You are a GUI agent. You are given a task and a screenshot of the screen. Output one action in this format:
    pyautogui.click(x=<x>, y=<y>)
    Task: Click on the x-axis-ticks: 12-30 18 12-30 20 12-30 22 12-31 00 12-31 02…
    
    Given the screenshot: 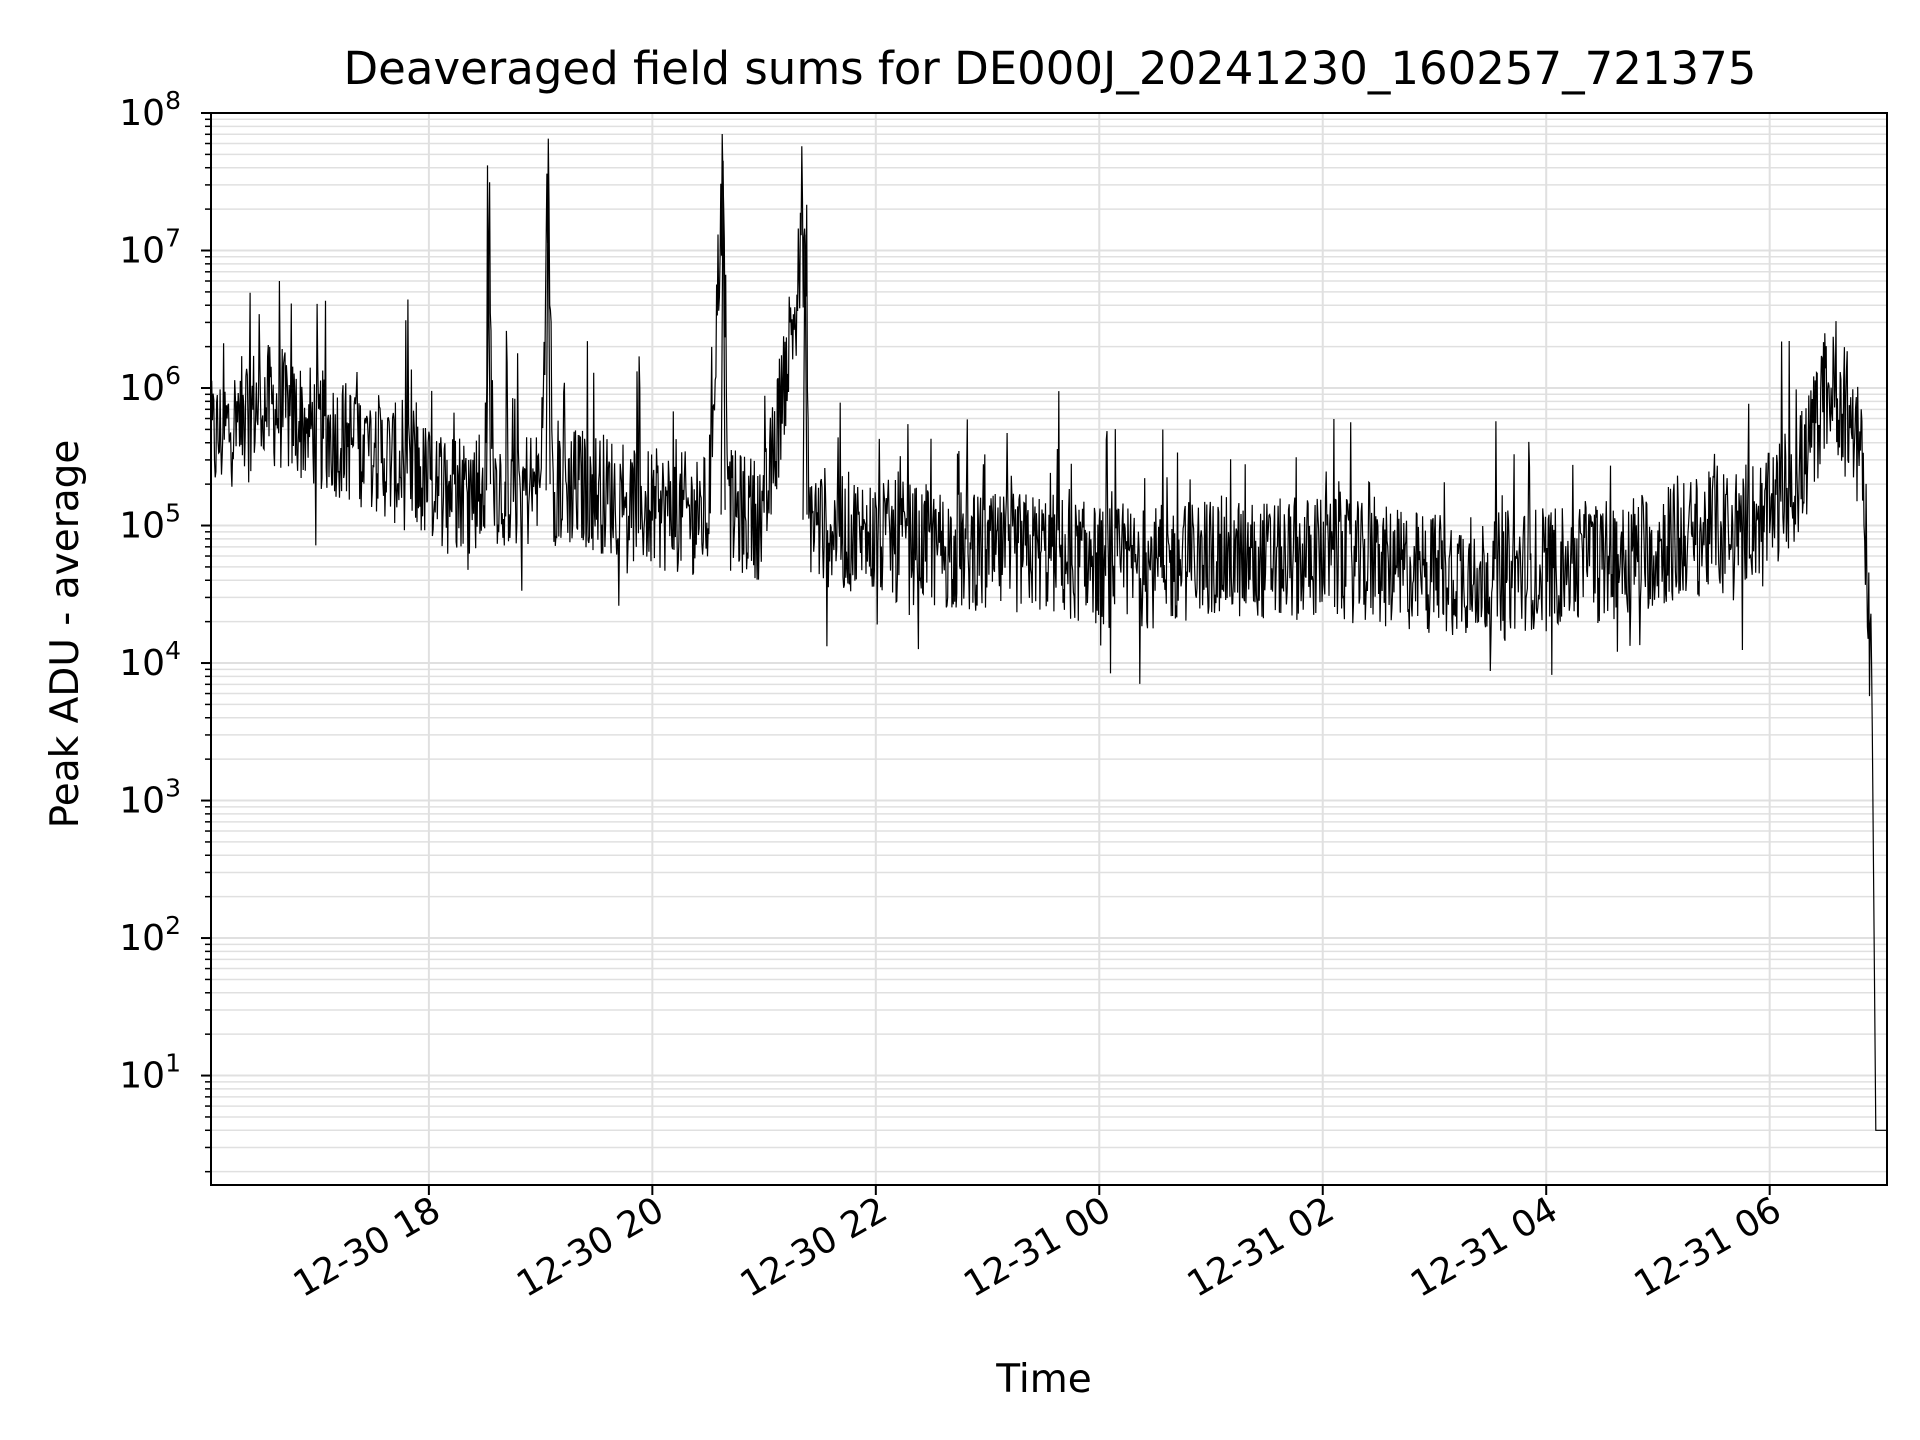 What is the action you would take?
    pyautogui.click(x=1037, y=1245)
    